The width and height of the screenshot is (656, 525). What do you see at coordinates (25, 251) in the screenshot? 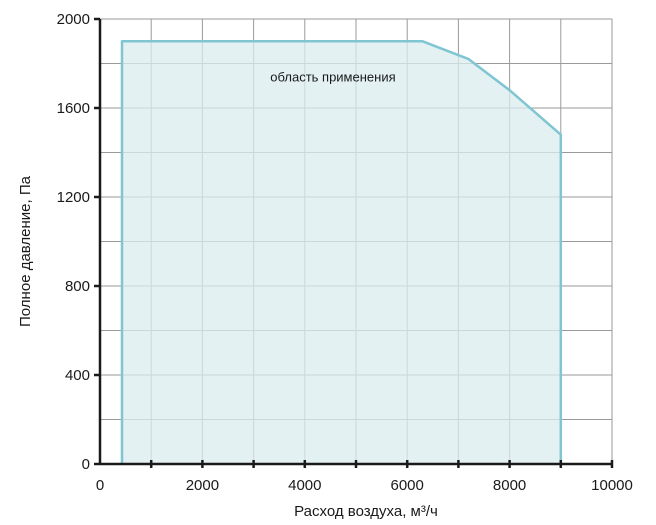
I see `y-axis-title: Полное давление, Па` at bounding box center [25, 251].